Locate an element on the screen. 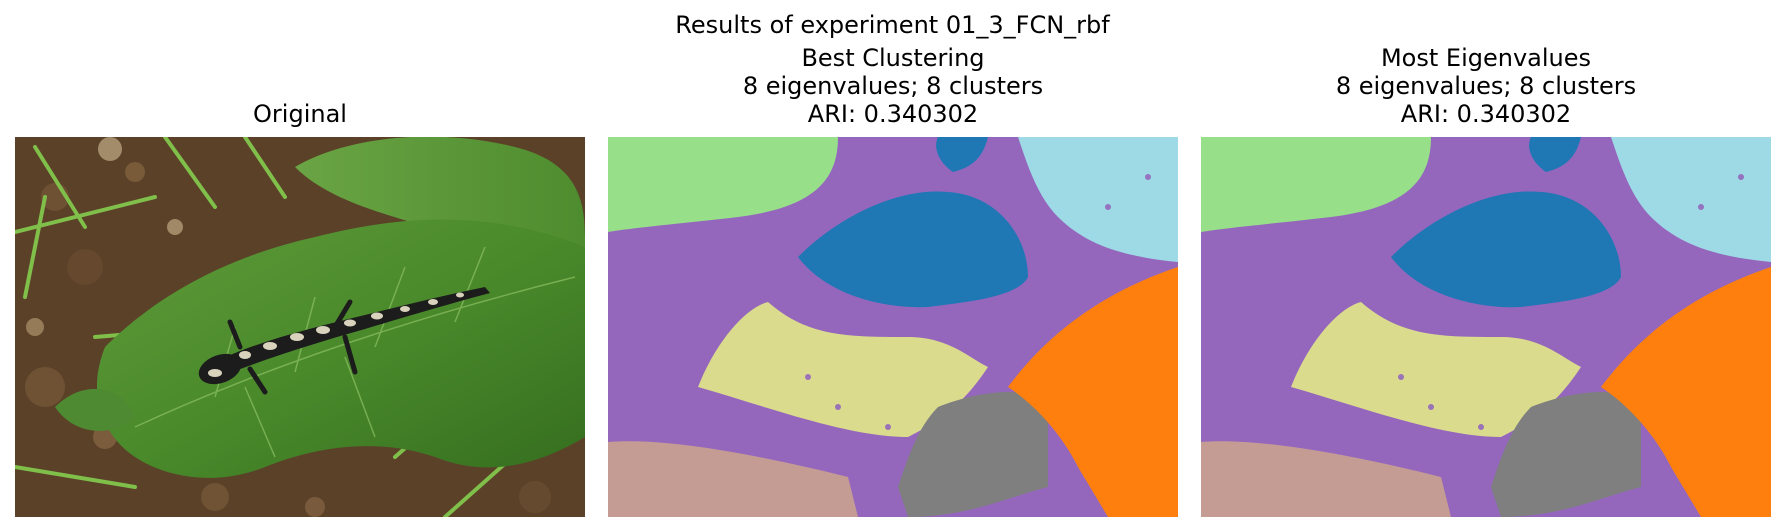 Image resolution: width=1785 pixels, height=532 pixels. panel-title-line: Most Eigenvalues is located at coordinates (1486, 58).